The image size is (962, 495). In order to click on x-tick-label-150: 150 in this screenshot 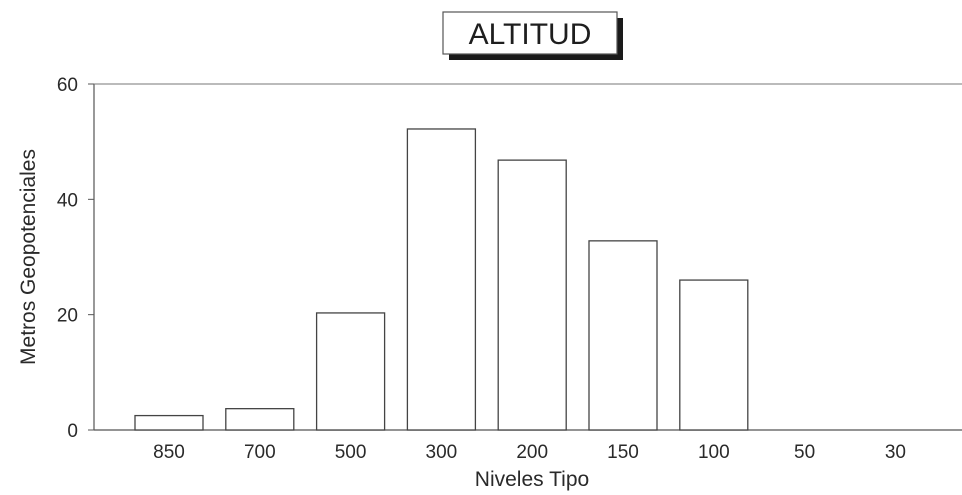, I will do `click(623, 452)`.